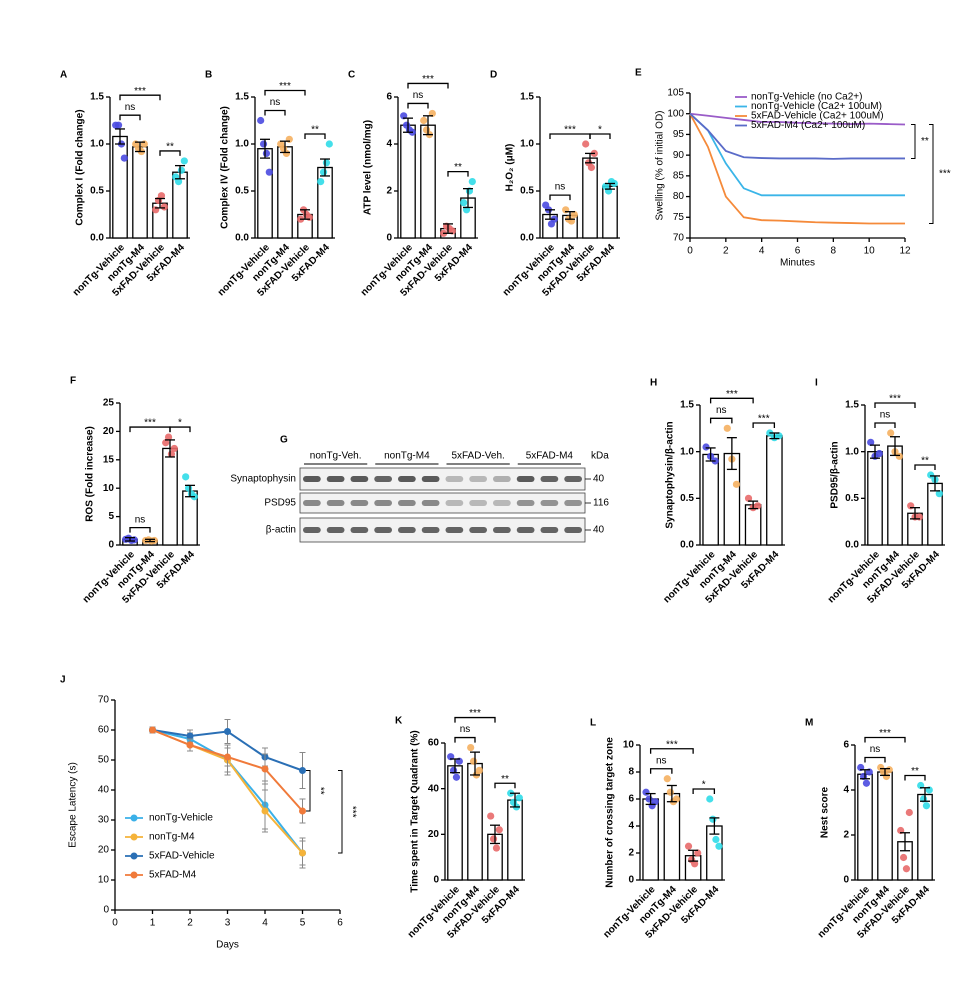 The width and height of the screenshot is (975, 981). Describe the element at coordinates (809, 723) in the screenshot. I see `panel-letter: M` at that location.